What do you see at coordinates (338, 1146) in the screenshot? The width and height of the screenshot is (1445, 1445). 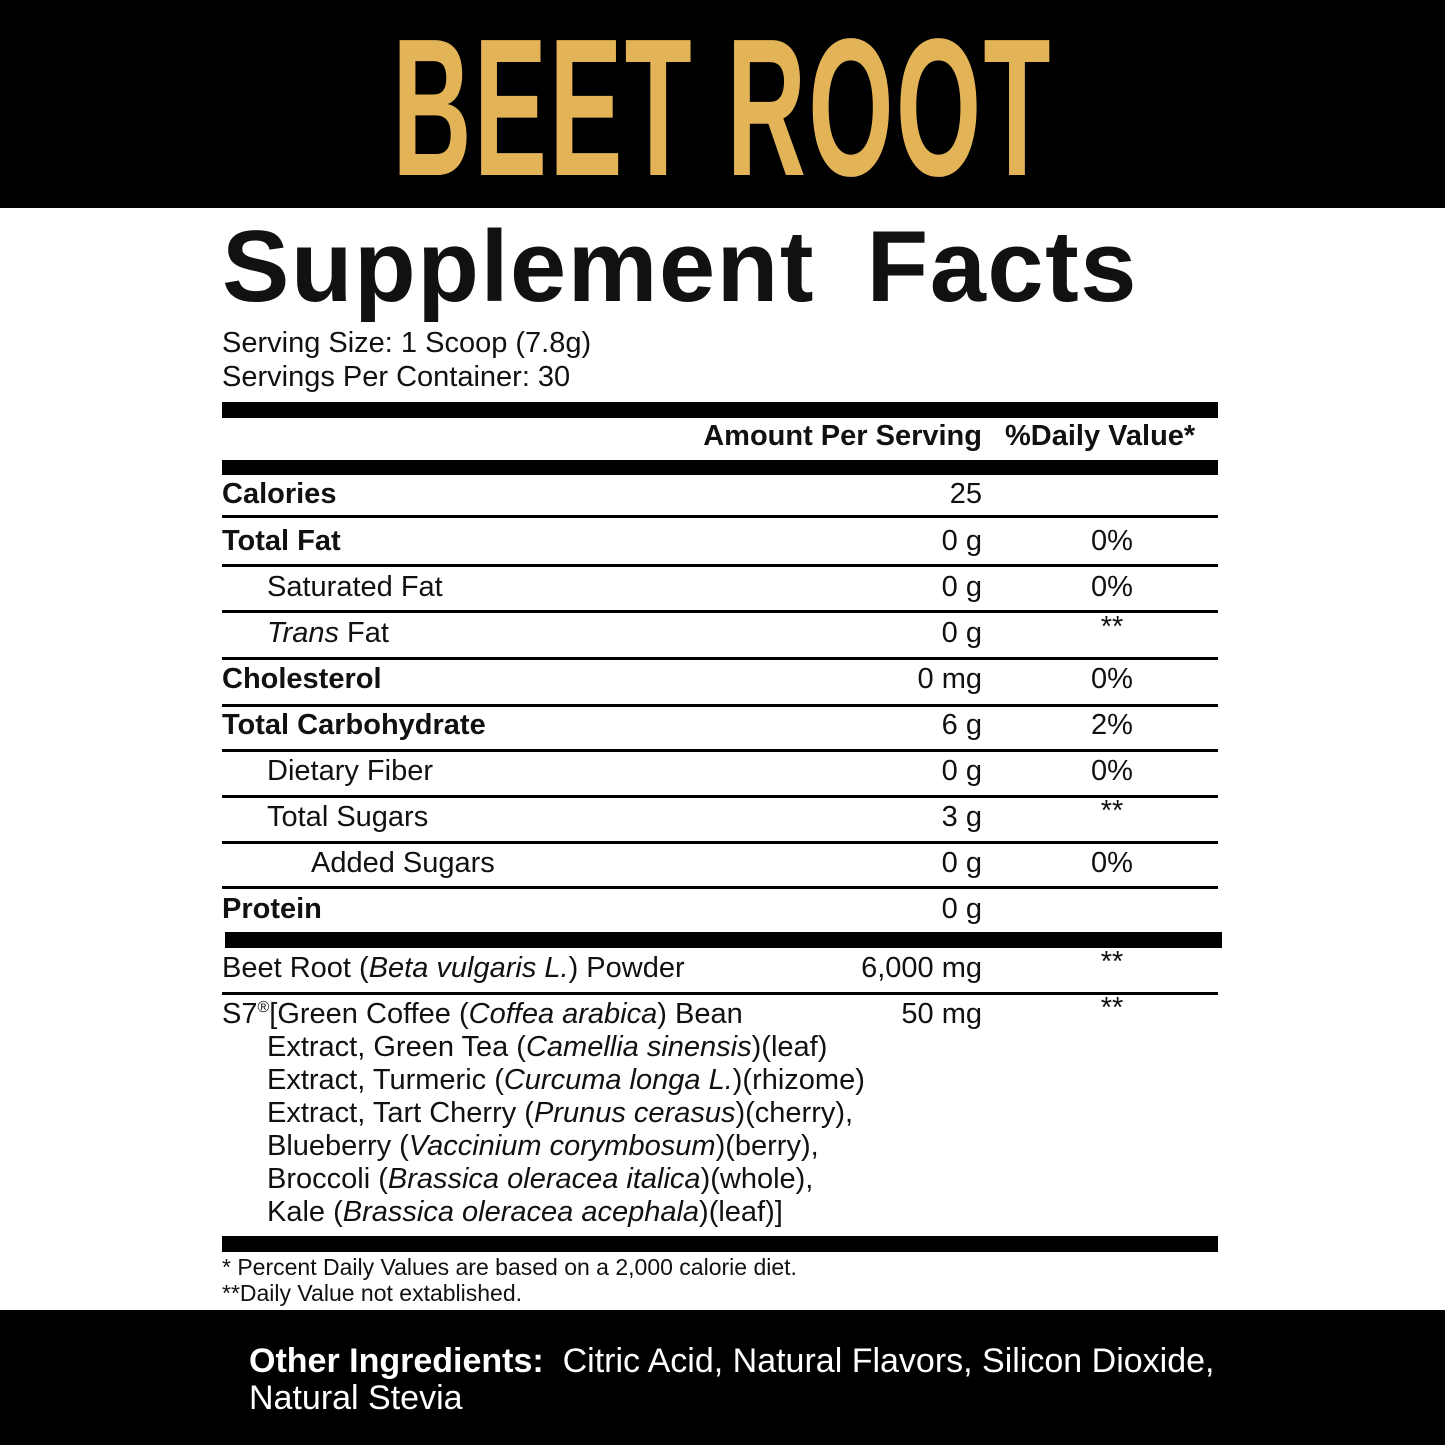 I see `text: Blueberry (` at bounding box center [338, 1146].